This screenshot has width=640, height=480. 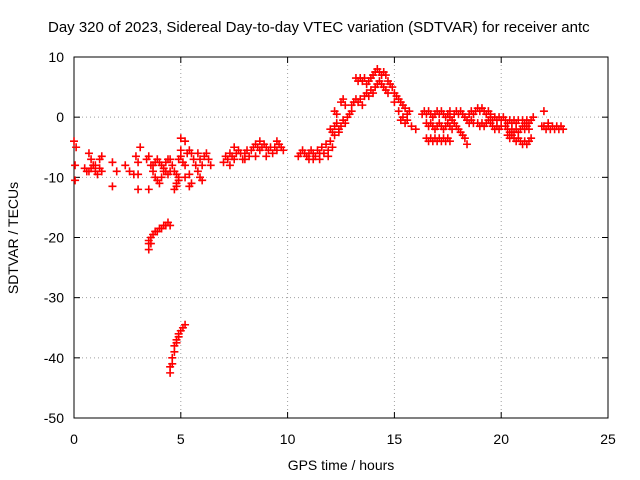 What do you see at coordinates (54, 298) in the screenshot?
I see `y-tick-label: -30` at bounding box center [54, 298].